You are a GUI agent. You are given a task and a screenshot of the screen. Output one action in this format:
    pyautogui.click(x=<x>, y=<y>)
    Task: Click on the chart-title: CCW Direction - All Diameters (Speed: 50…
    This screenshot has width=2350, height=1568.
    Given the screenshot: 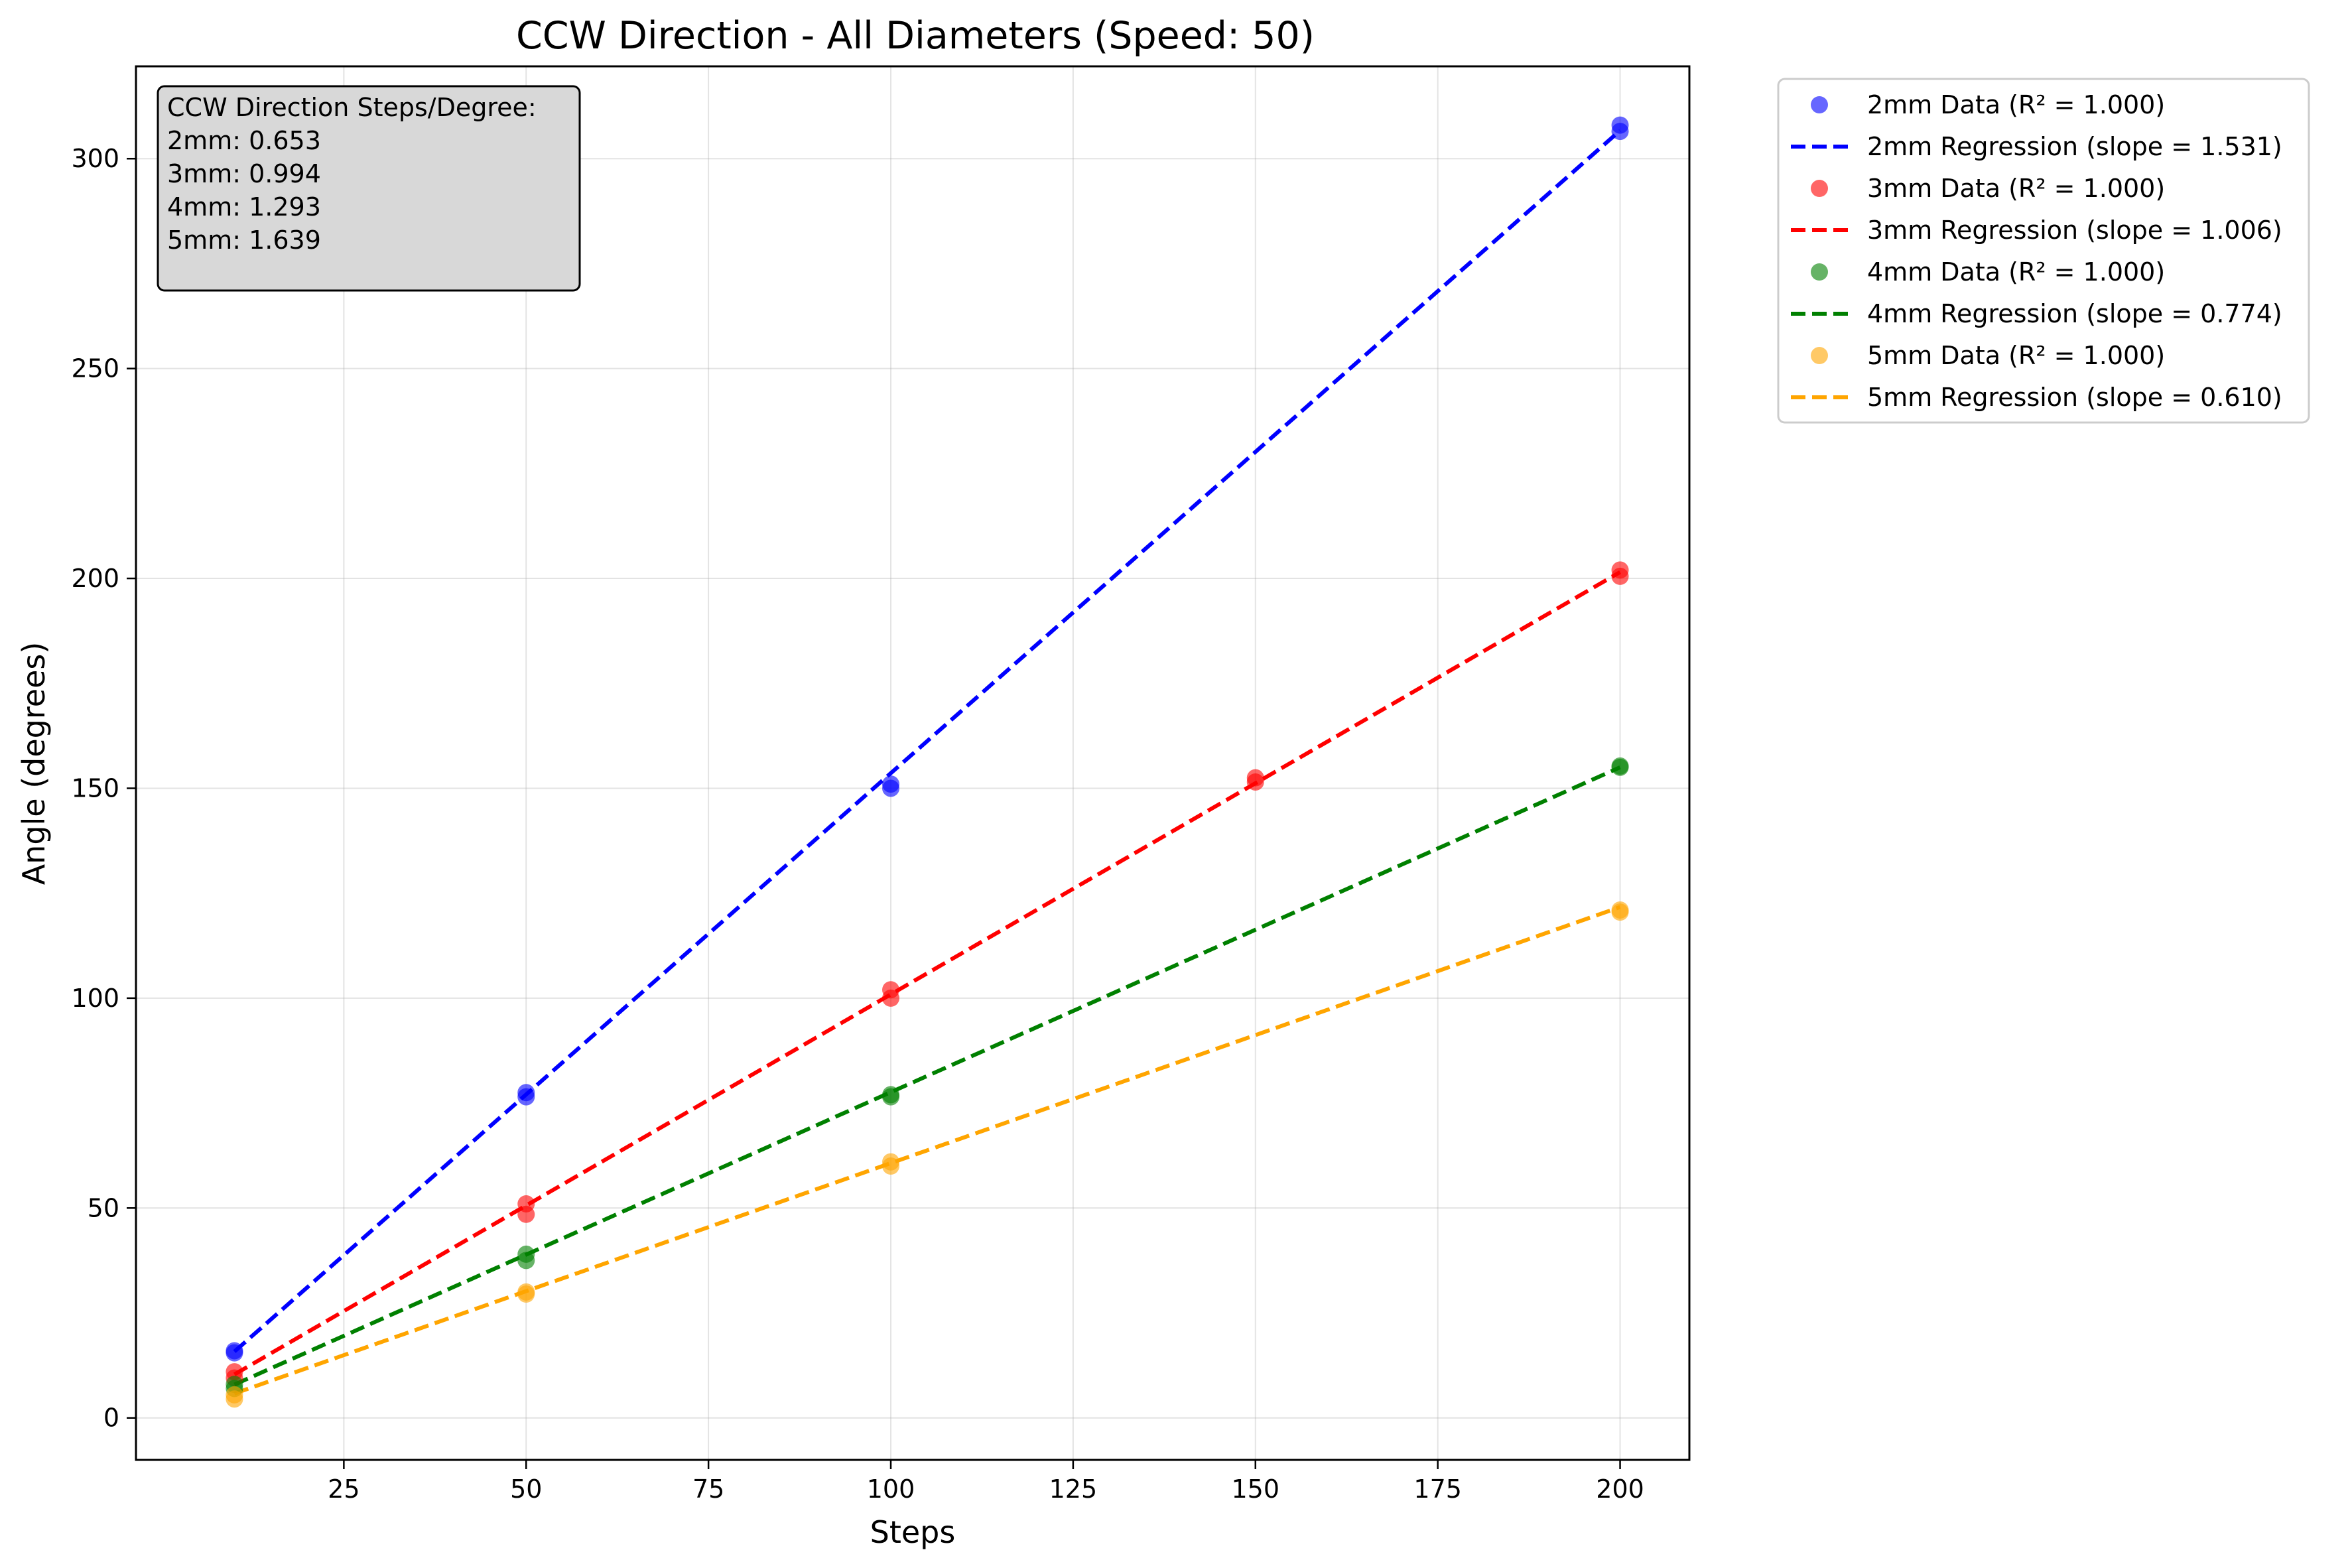 What is the action you would take?
    pyautogui.click(x=915, y=36)
    